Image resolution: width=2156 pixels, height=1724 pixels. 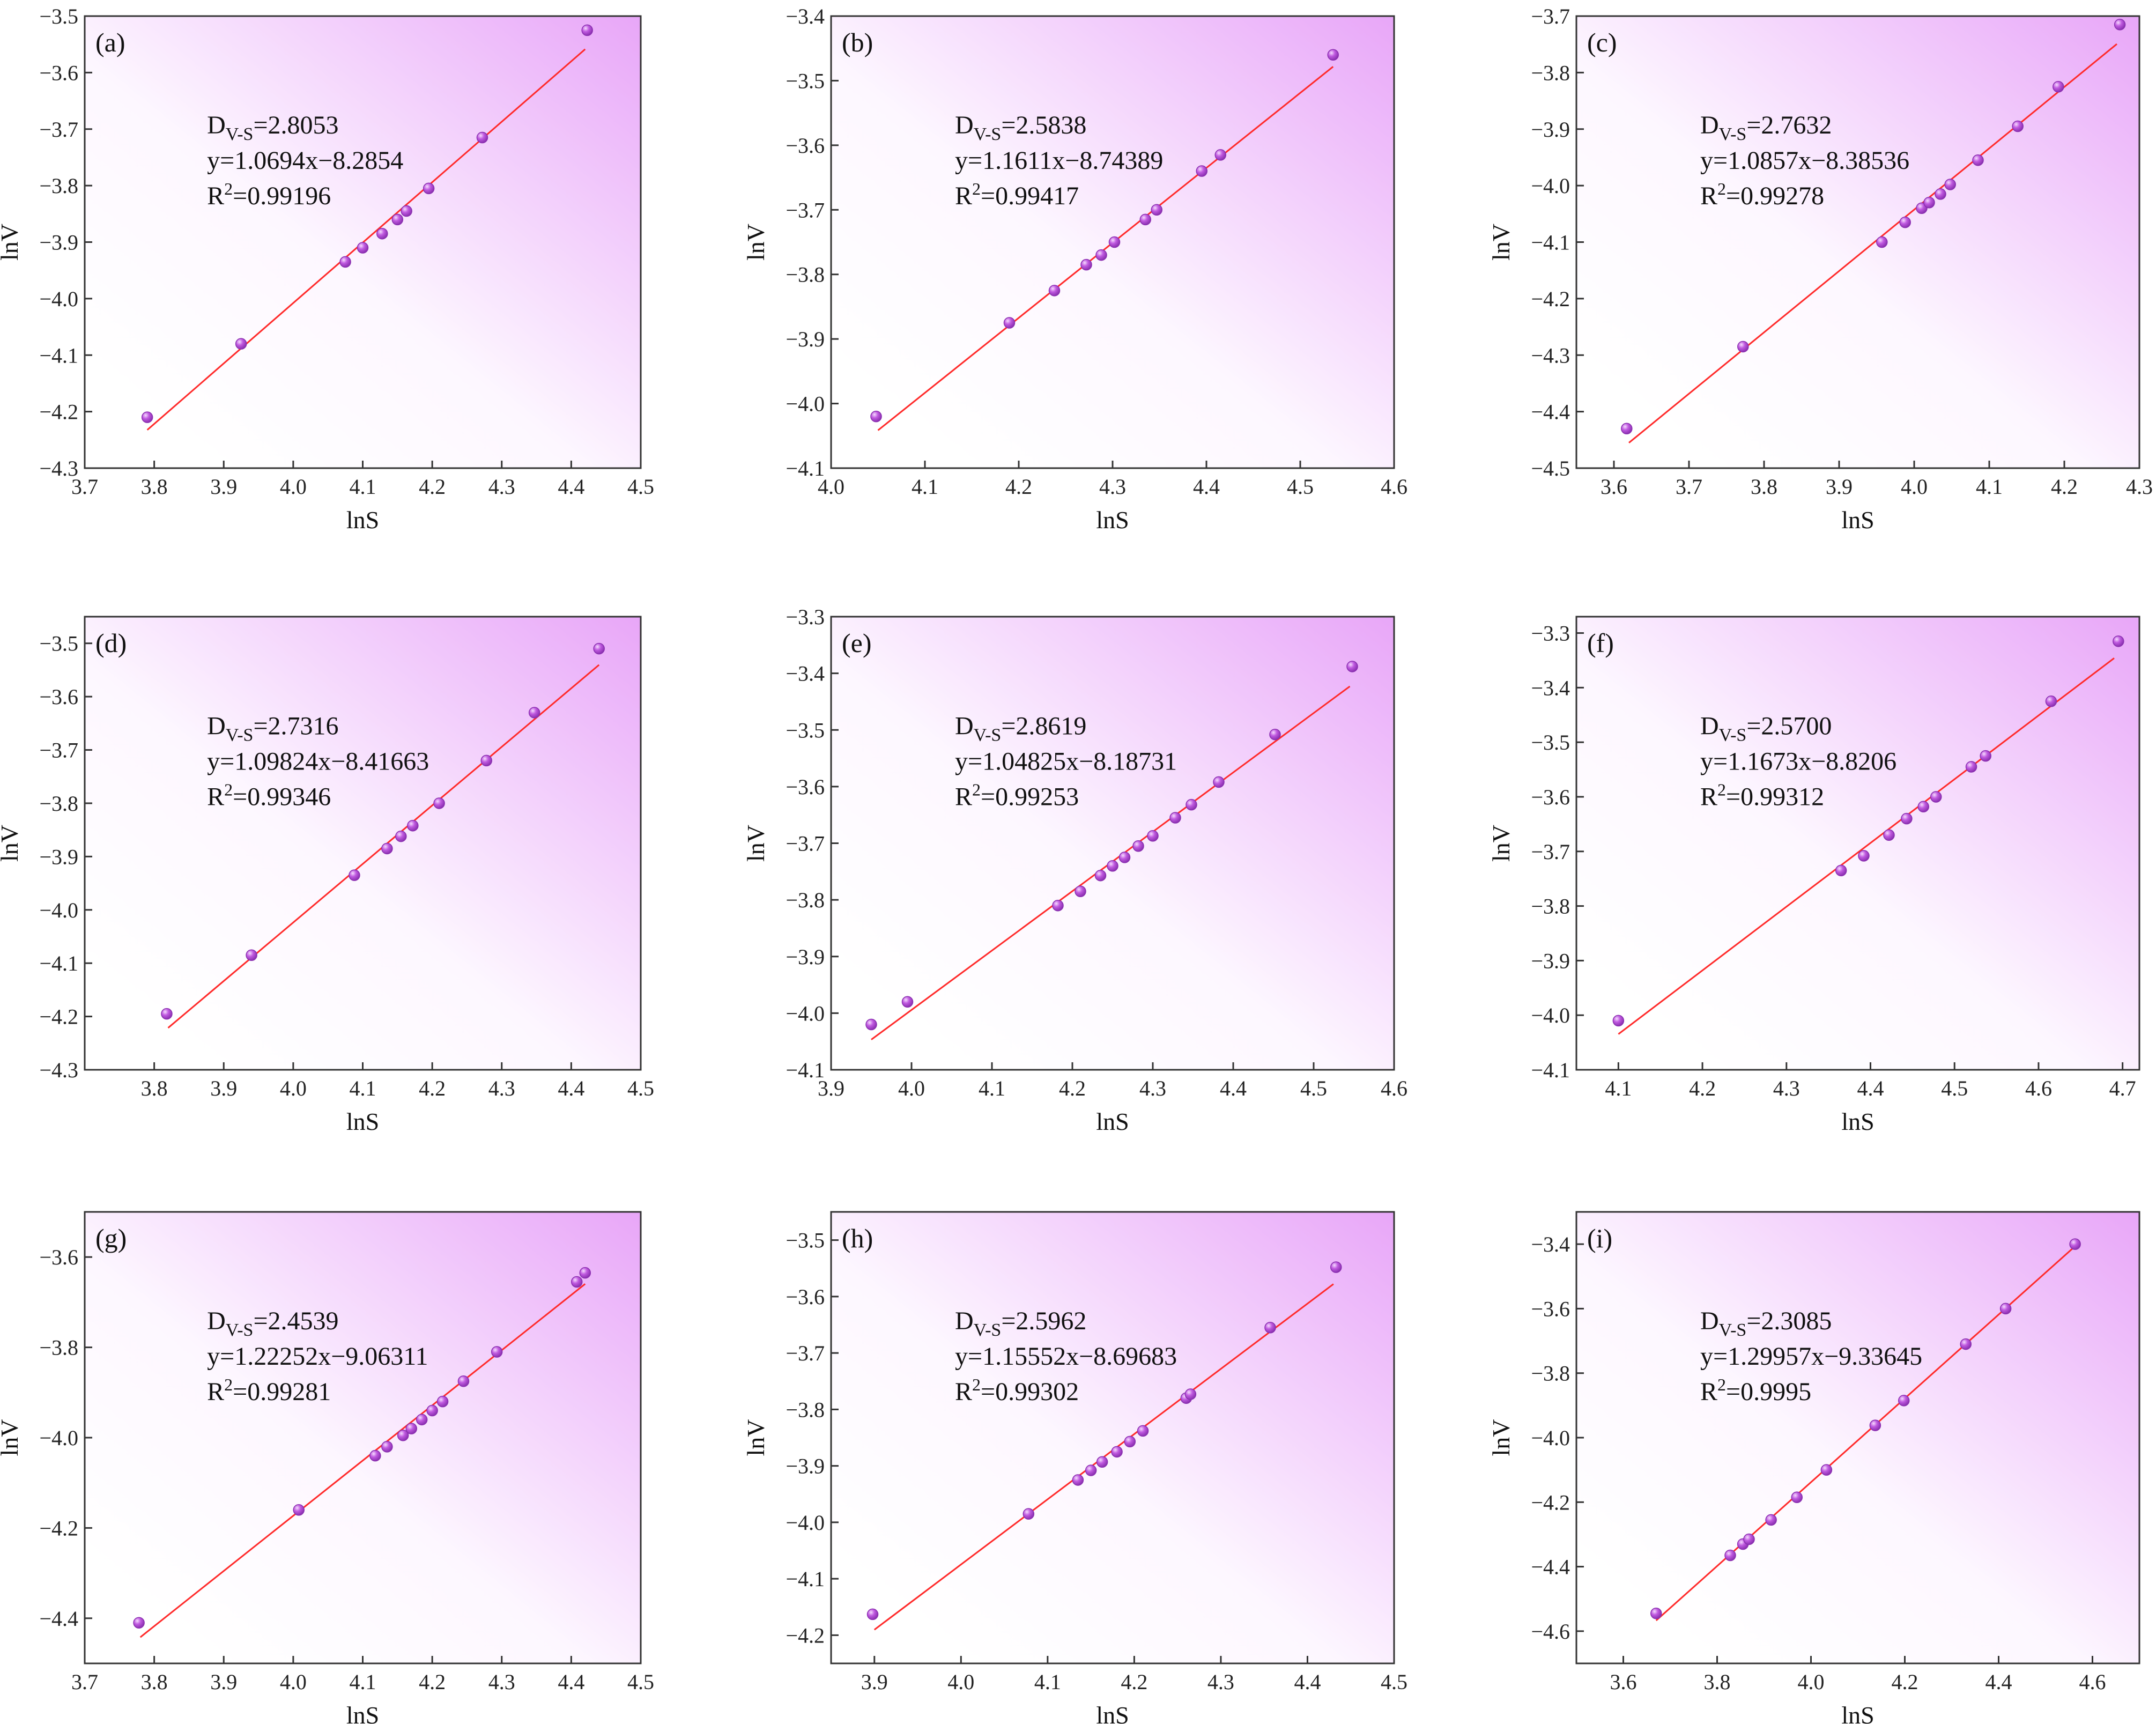 I want to click on fit-equation: y=1.15552x−8.69683, so click(x=1066, y=1357).